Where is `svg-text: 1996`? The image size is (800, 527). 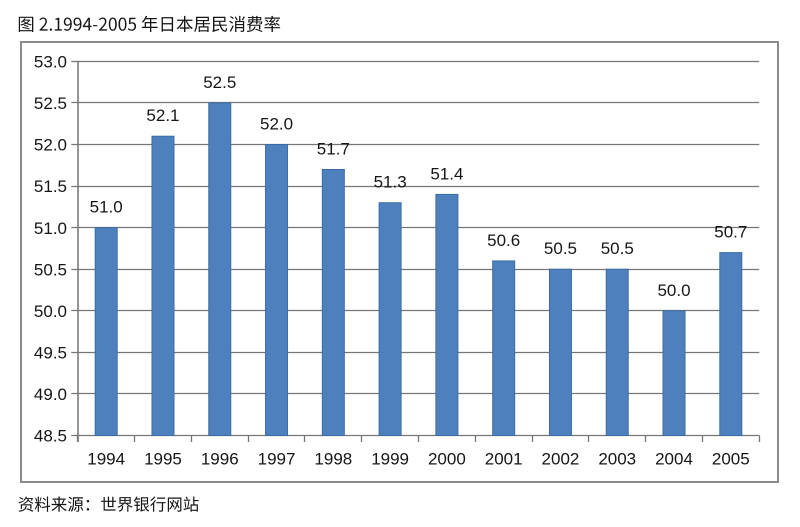
svg-text: 1996 is located at coordinates (220, 459).